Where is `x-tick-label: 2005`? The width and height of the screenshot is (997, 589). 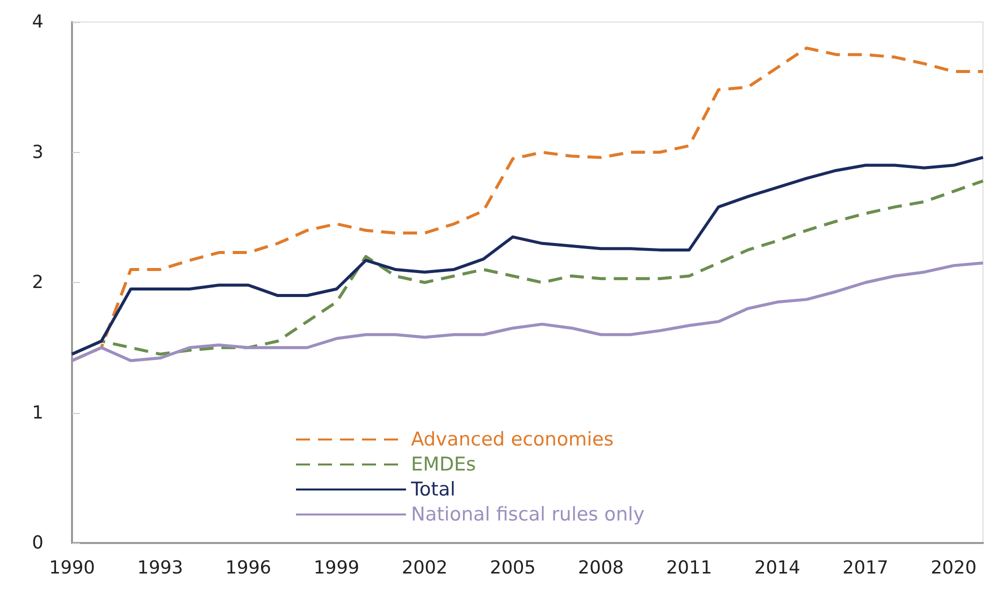
x-tick-label: 2005 is located at coordinates (513, 568).